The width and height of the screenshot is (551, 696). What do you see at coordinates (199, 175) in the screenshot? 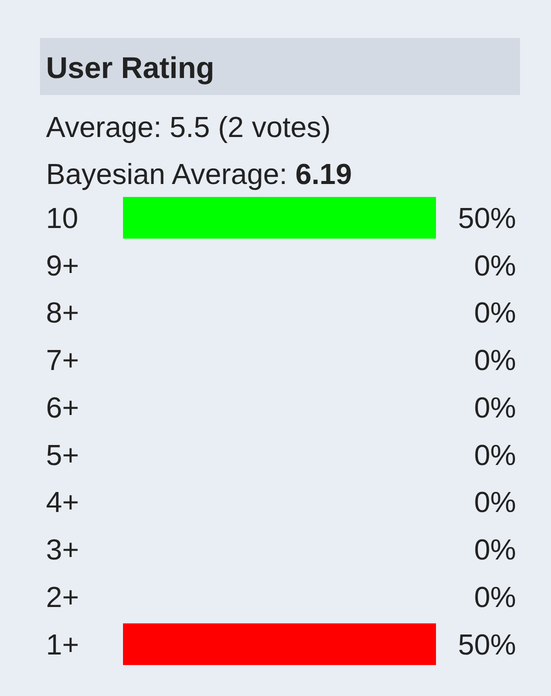
I see `text: Bayesian Average: 6.19` at bounding box center [199, 175].